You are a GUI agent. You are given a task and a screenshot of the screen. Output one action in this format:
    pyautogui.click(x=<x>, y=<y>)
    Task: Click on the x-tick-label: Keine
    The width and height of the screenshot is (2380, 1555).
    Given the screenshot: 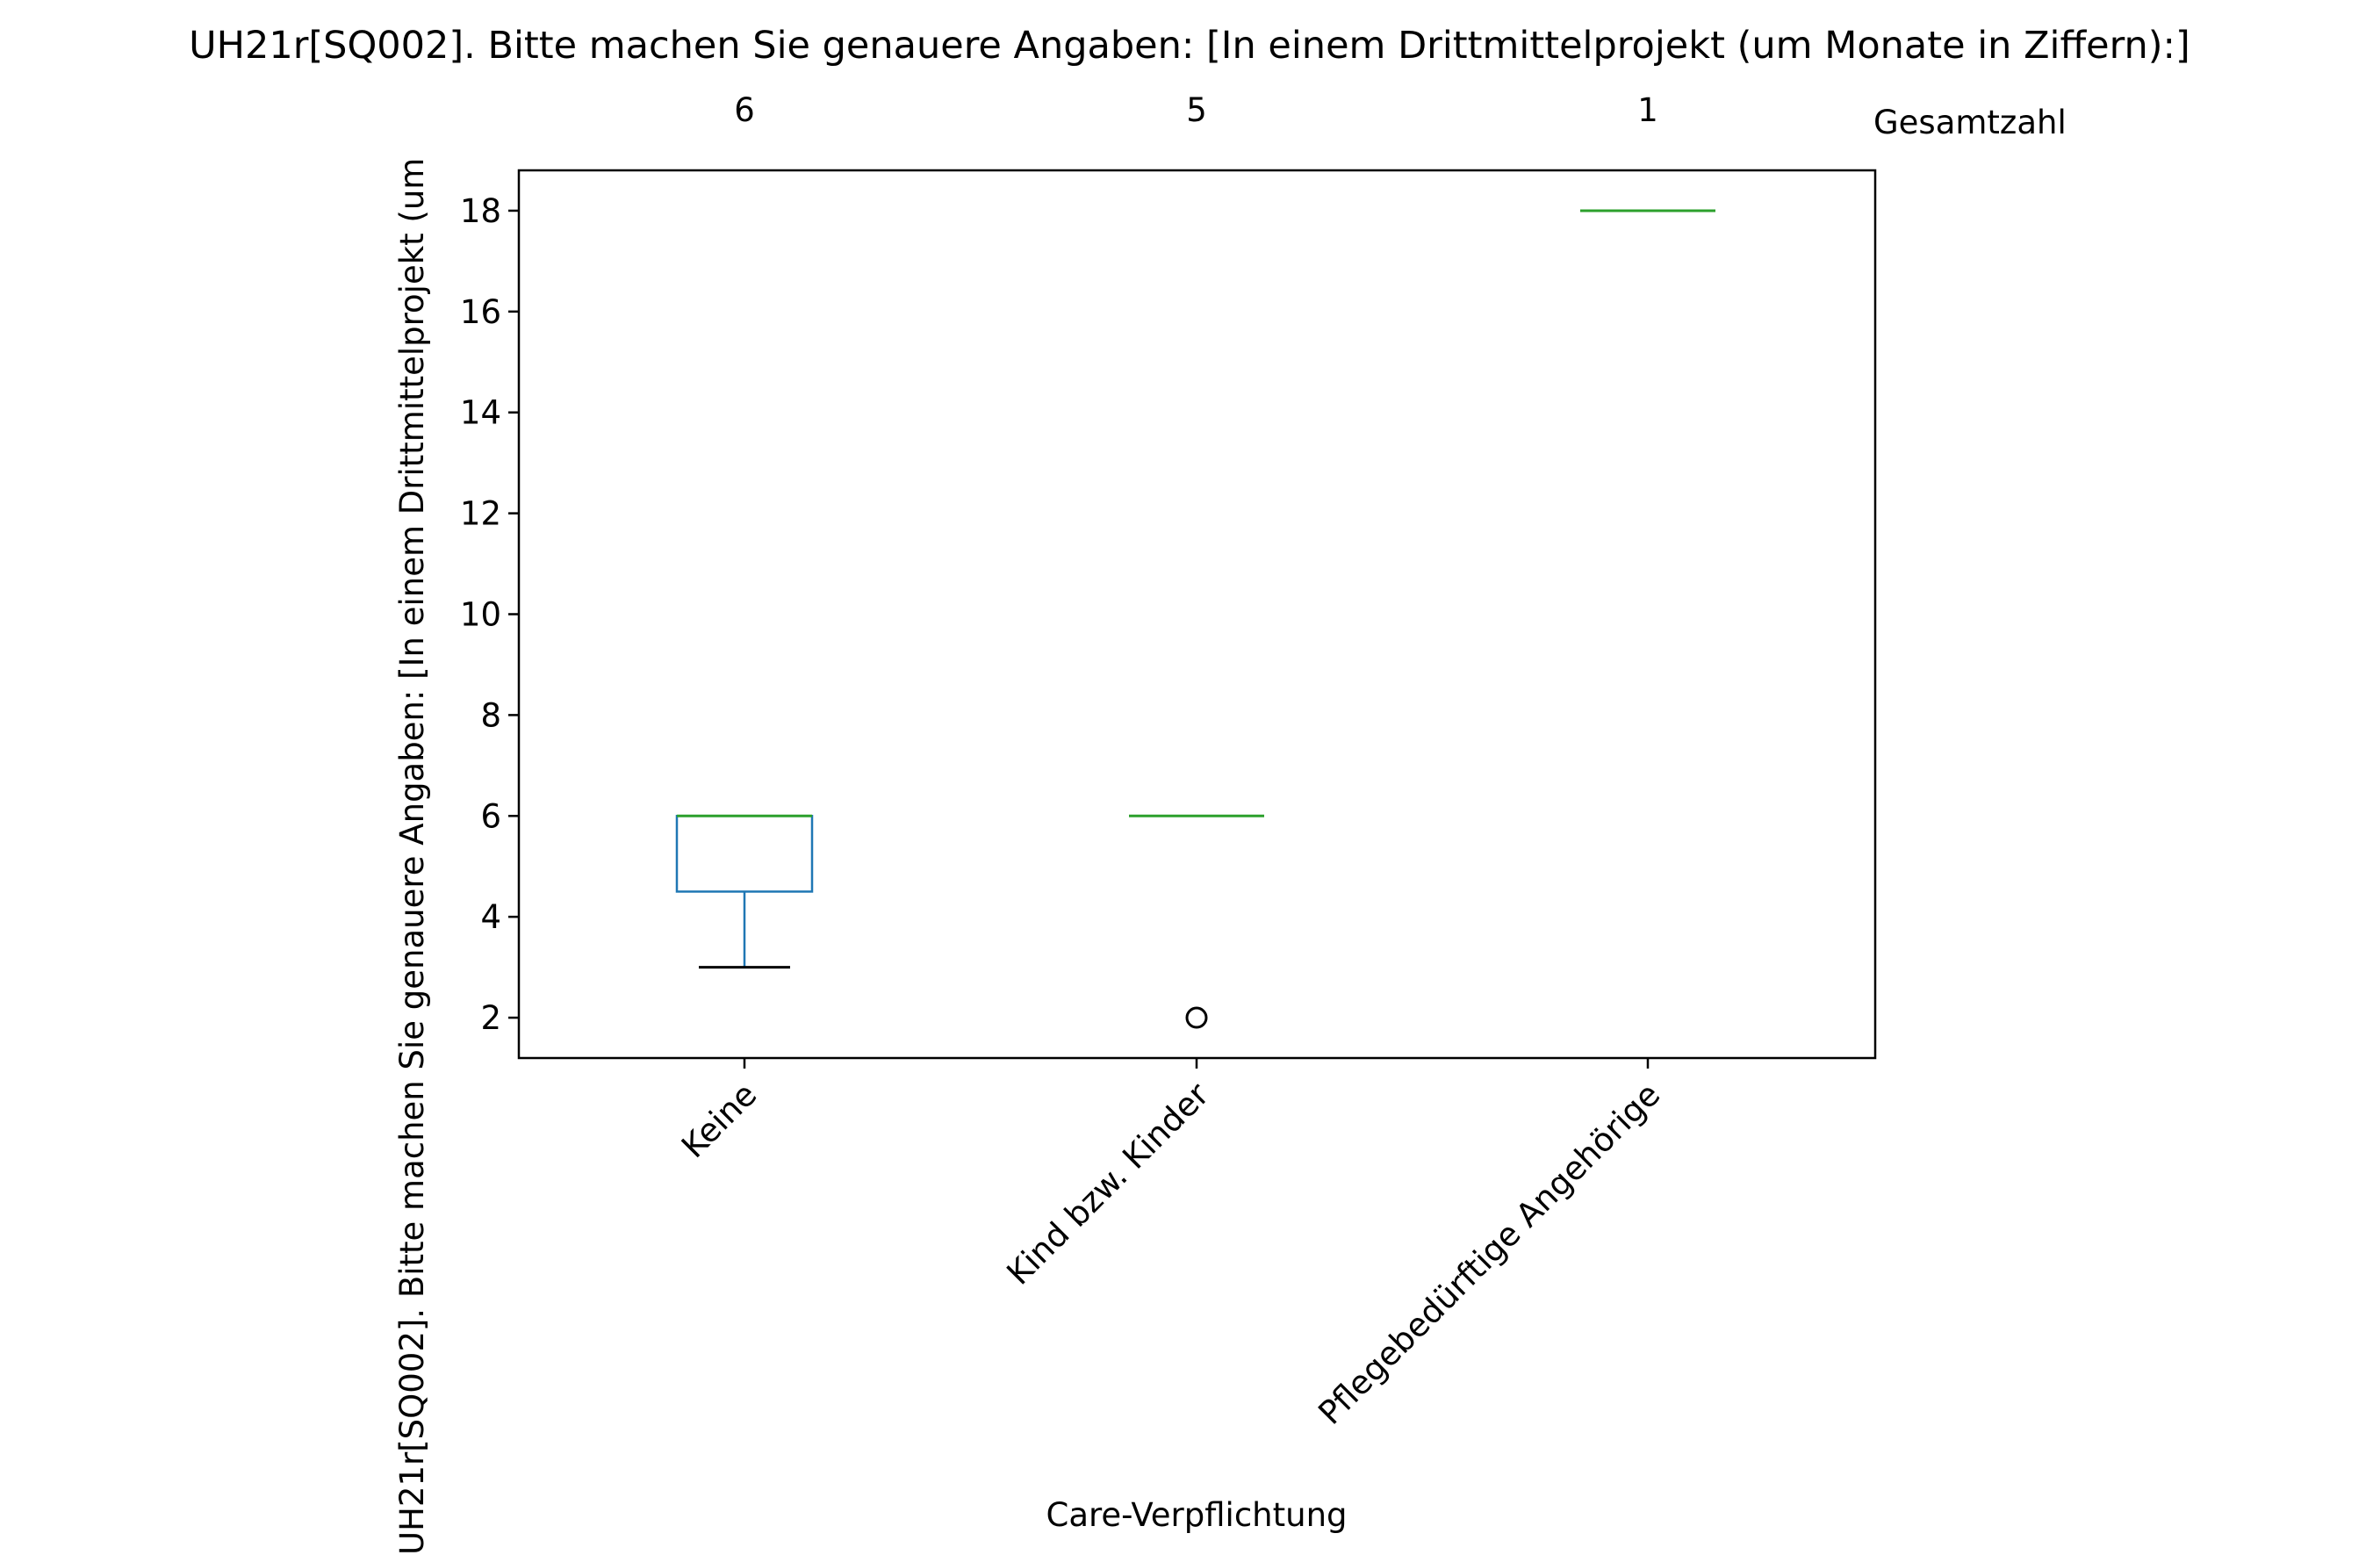 What is the action you would take?
    pyautogui.click(x=719, y=1120)
    